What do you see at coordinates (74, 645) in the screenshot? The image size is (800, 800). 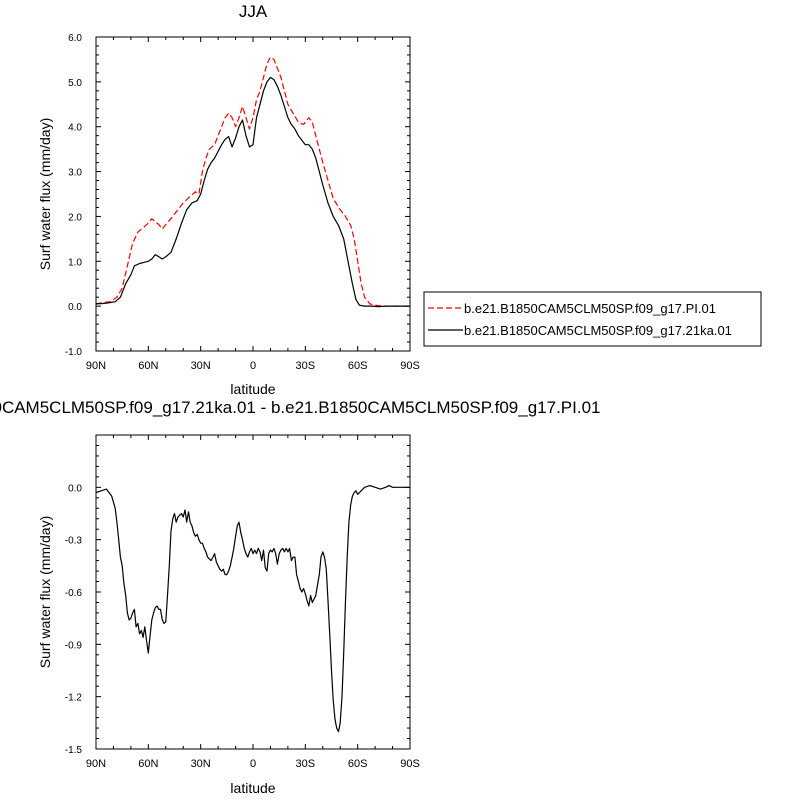 I see `bottom-y-tick-label: -0.9` at bounding box center [74, 645].